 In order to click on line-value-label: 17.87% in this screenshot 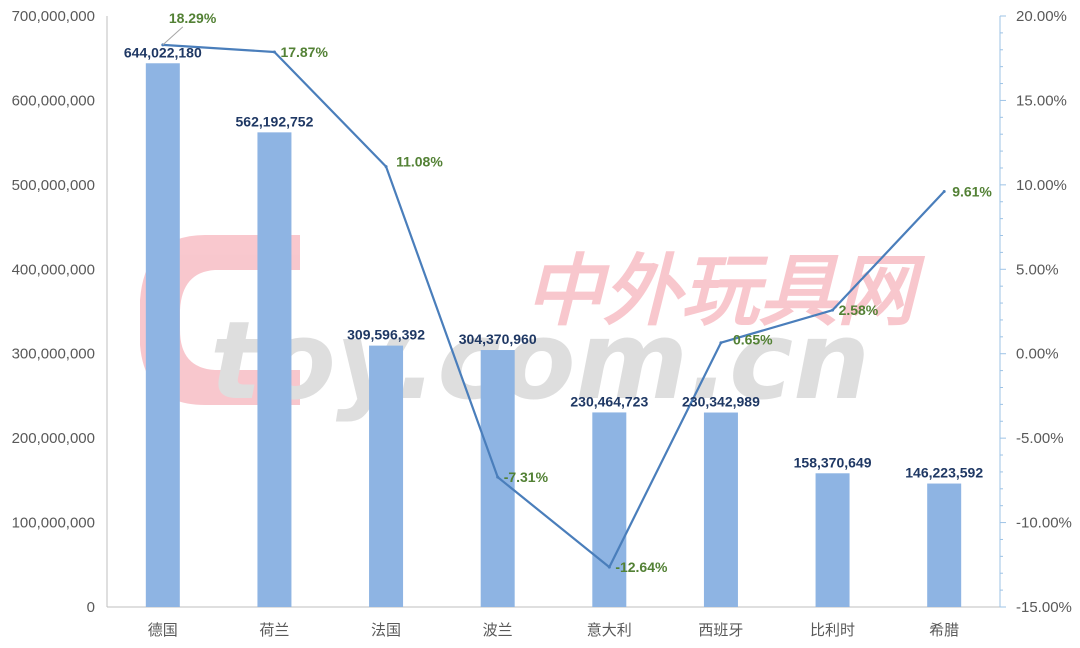, I will do `click(304, 52)`.